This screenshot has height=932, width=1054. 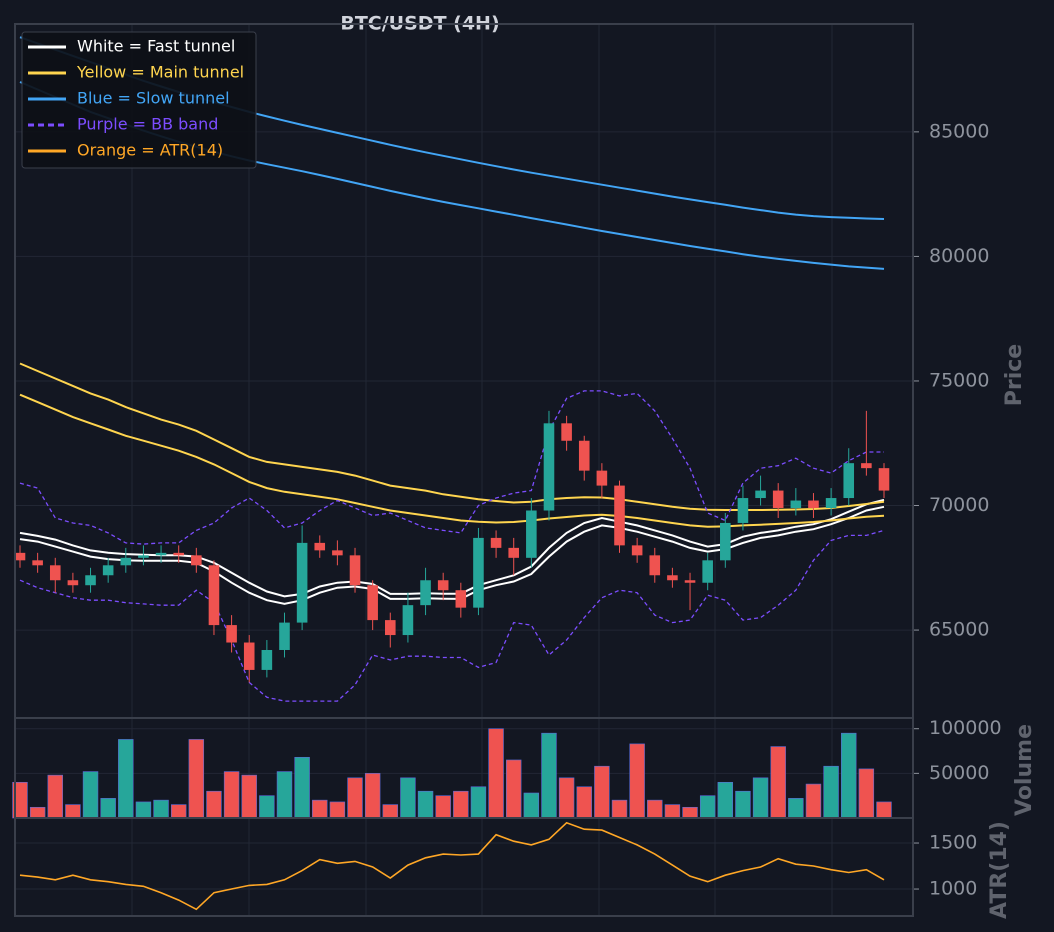 What do you see at coordinates (953, 889) in the screenshot?
I see `y-tick-label: 1000` at bounding box center [953, 889].